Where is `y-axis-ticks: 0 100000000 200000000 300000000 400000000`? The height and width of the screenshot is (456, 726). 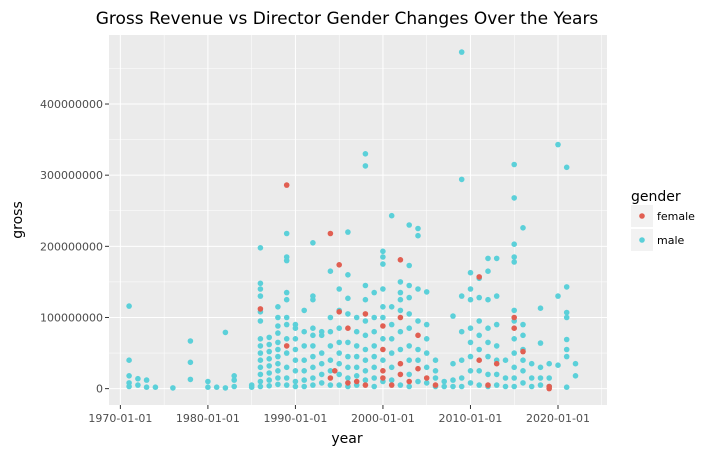 y-axis-ticks: 0 100000000 200000000 300000000 400000000 is located at coordinates (74, 247).